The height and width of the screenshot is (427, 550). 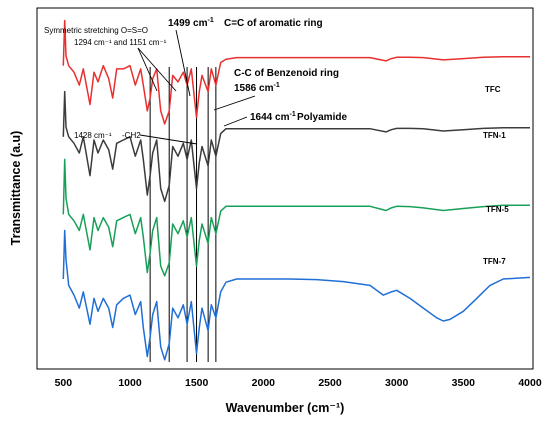 I want to click on annotation-ch2-label: -CH2, so click(x=131, y=135).